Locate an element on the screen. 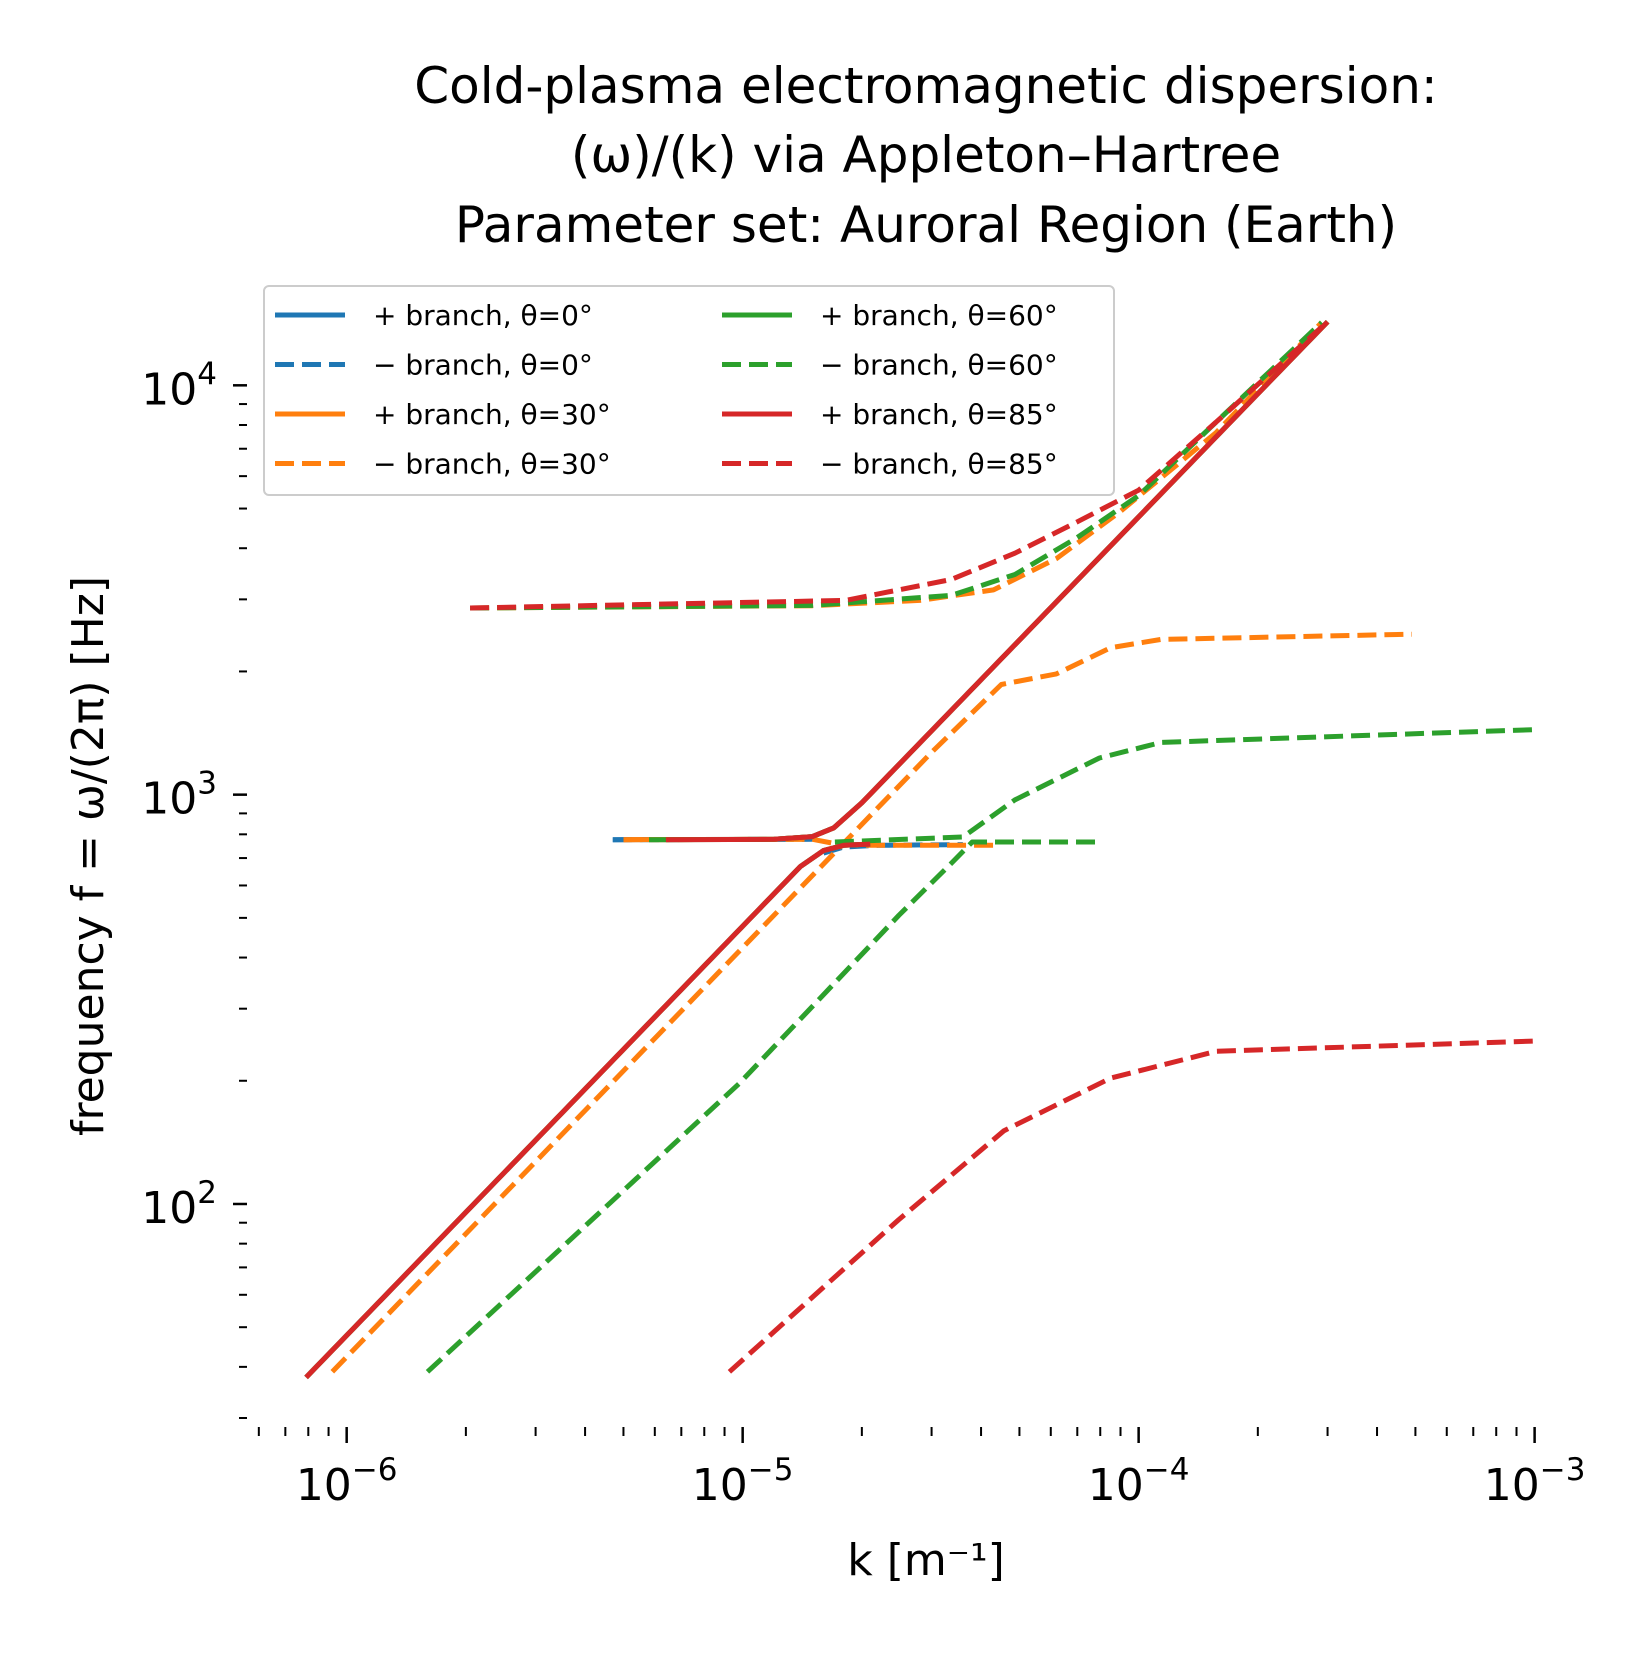  x-tick-label: 10⁻⁴ is located at coordinates (1139, 1481).